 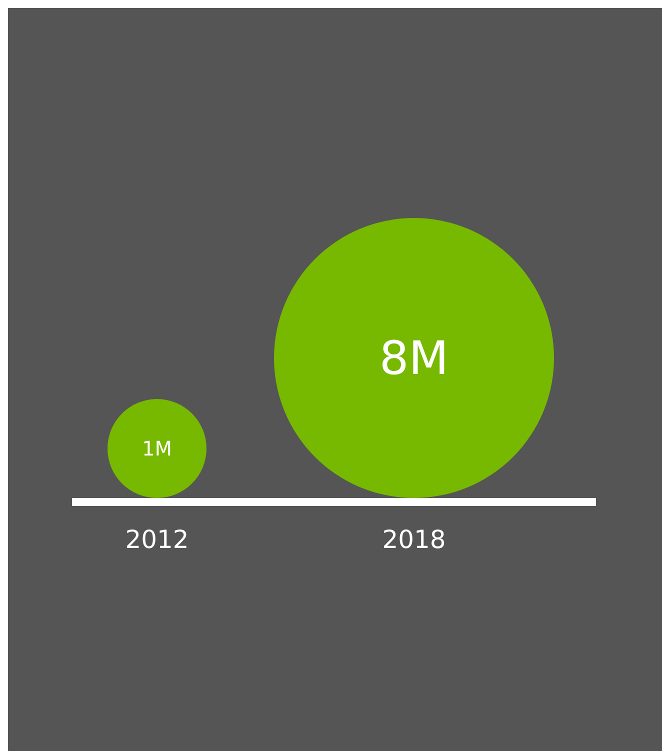 I want to click on data-label: 8M, so click(x=414, y=358).